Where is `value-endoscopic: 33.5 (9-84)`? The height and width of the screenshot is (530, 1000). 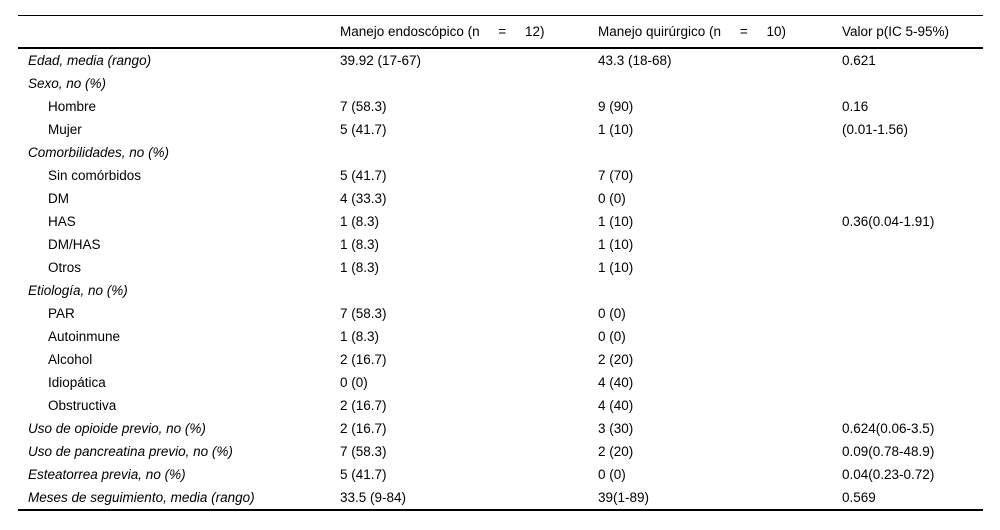 value-endoscopic: 33.5 (9-84) is located at coordinates (373, 497).